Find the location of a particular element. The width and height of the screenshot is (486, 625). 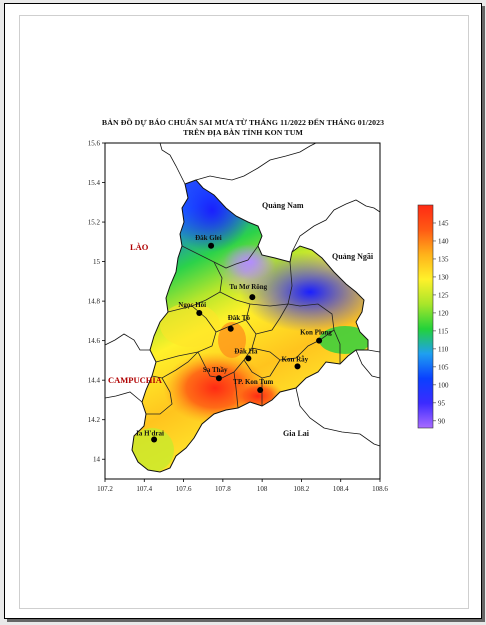

legend-colorbar is located at coordinates (425, 316).